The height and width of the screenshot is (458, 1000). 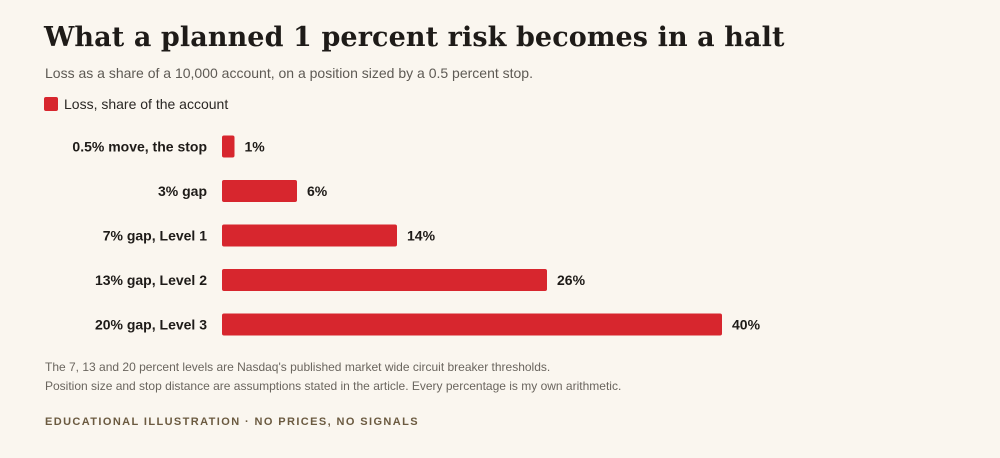 I want to click on legend: Loss, share of the account, so click(x=136, y=104).